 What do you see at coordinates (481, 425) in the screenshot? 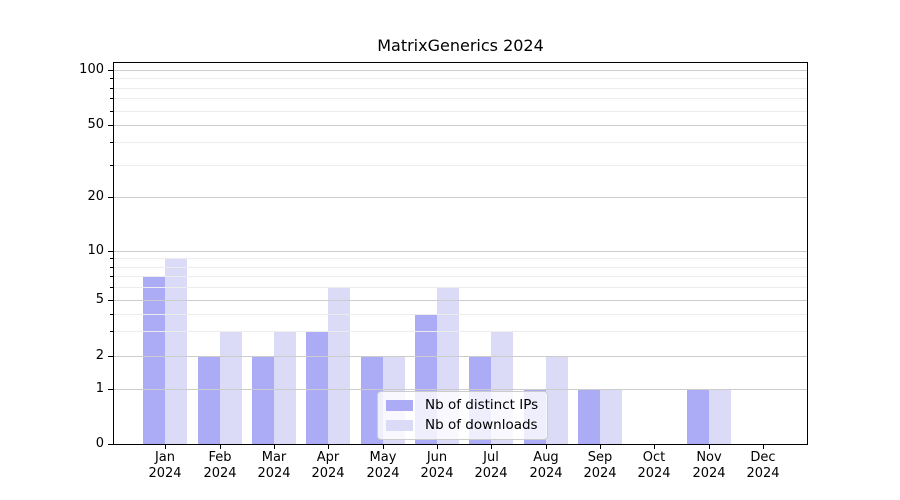
I see `legend-label-downloads: Nb of downloads` at bounding box center [481, 425].